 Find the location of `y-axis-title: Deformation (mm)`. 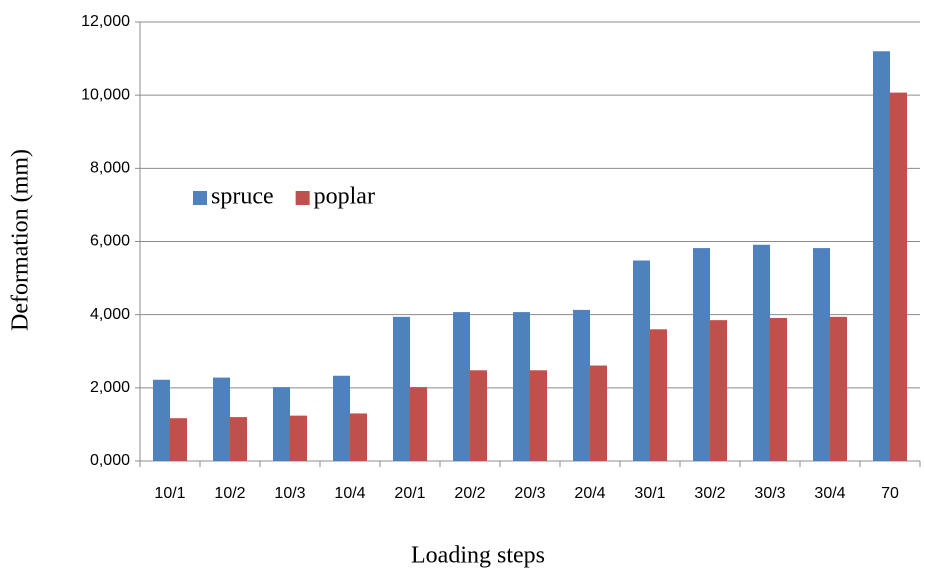

y-axis-title: Deformation (mm) is located at coordinates (21, 240).